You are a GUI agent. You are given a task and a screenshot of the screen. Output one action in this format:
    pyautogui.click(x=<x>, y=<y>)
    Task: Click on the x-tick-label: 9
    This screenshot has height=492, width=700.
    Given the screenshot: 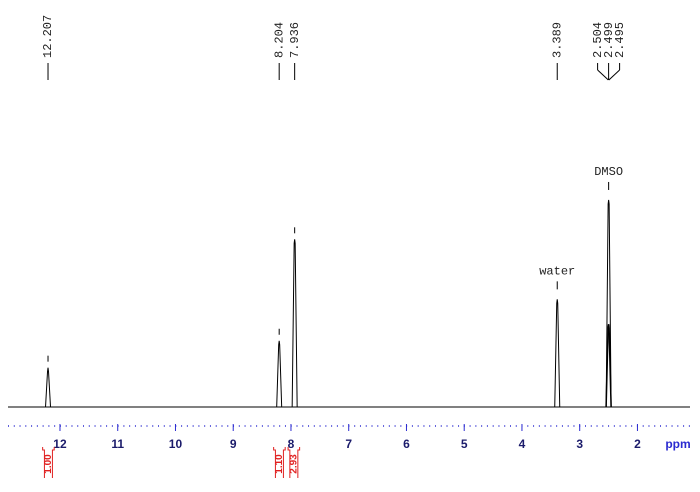 What is the action you would take?
    pyautogui.click(x=233, y=444)
    